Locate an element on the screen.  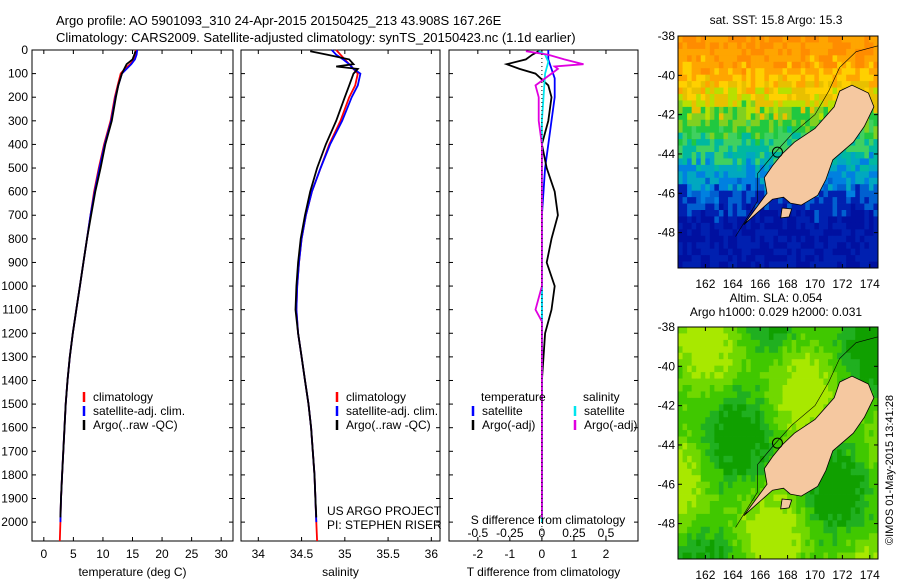
x-tick-label: 35 is located at coordinates (345, 554).